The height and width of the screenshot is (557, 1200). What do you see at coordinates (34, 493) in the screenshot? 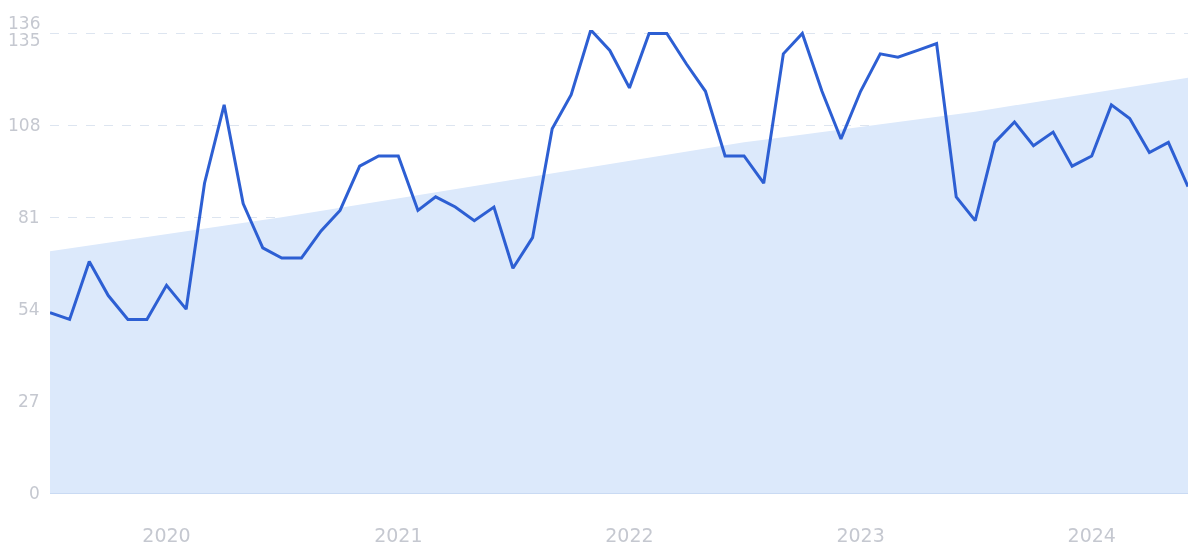
I see `y-tick-label: 0` at bounding box center [34, 493].